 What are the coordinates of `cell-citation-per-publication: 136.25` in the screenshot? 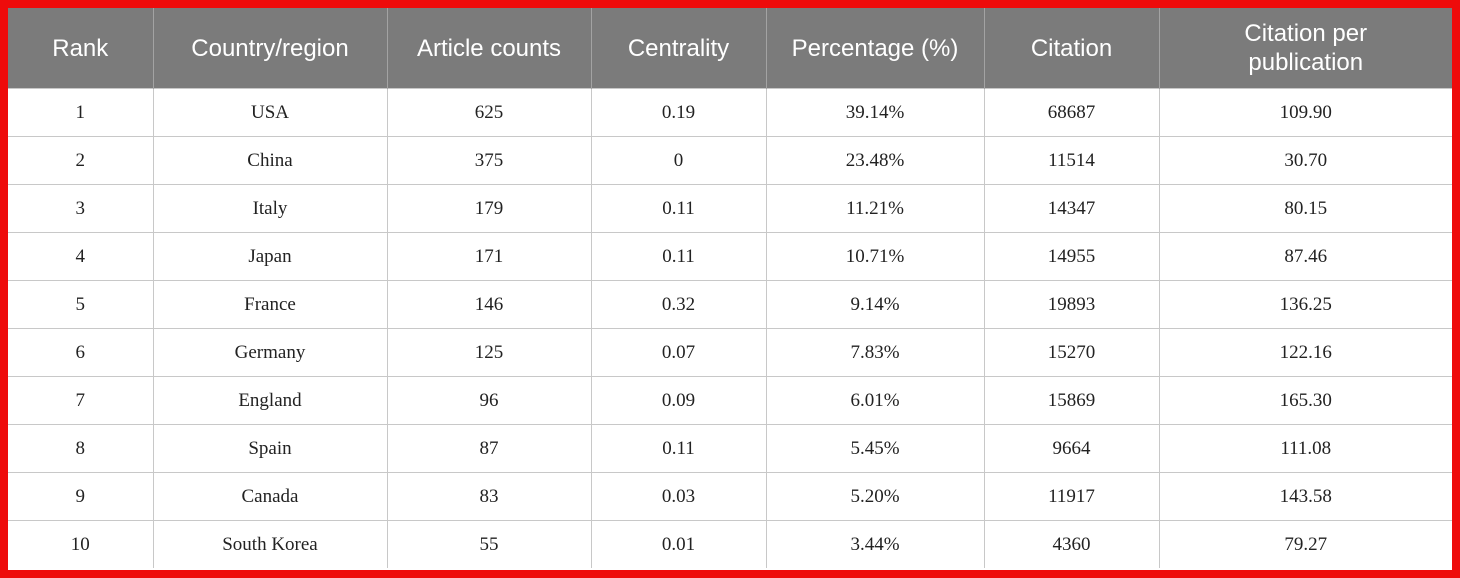 It's located at (1305, 304).